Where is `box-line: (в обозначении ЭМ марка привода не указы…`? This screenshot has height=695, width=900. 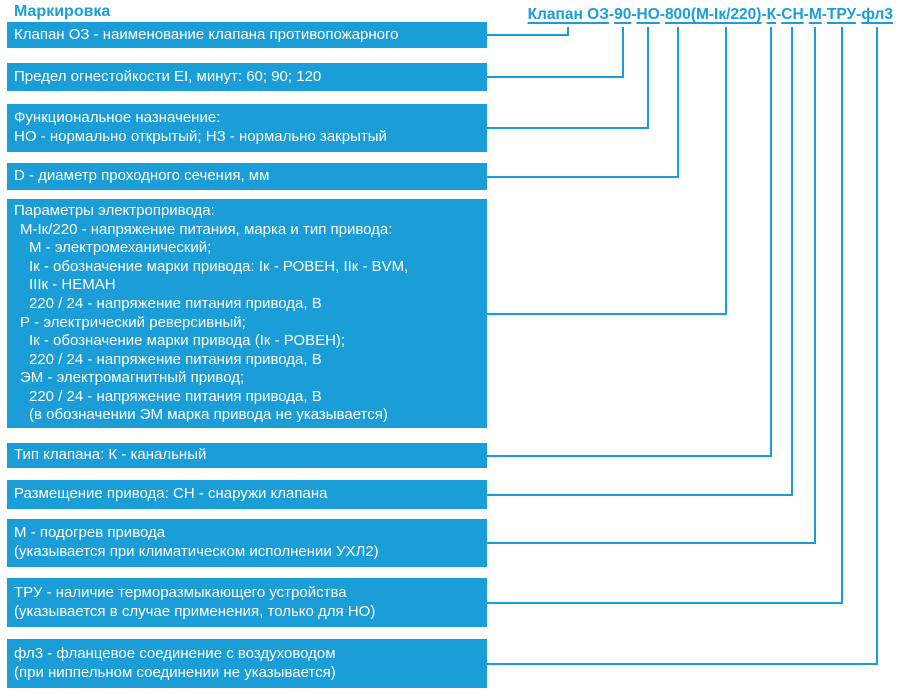 box-line: (в обозначении ЭМ марка привода не указы… is located at coordinates (208, 415).